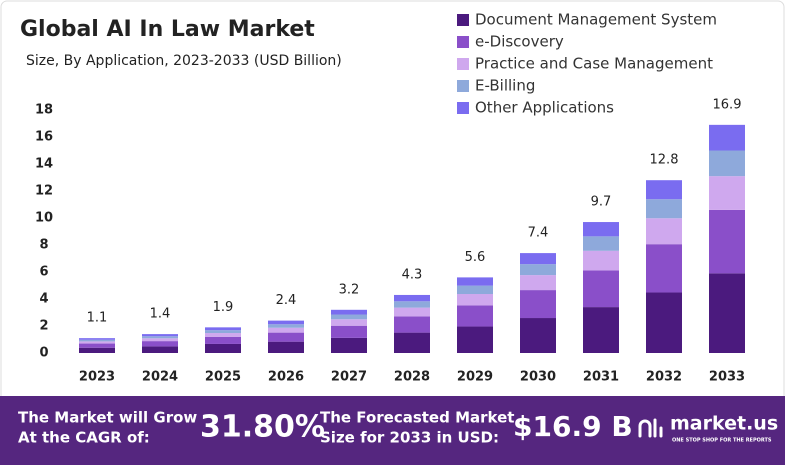 This screenshot has width=785, height=465. I want to click on total-label: 1.9, so click(223, 307).